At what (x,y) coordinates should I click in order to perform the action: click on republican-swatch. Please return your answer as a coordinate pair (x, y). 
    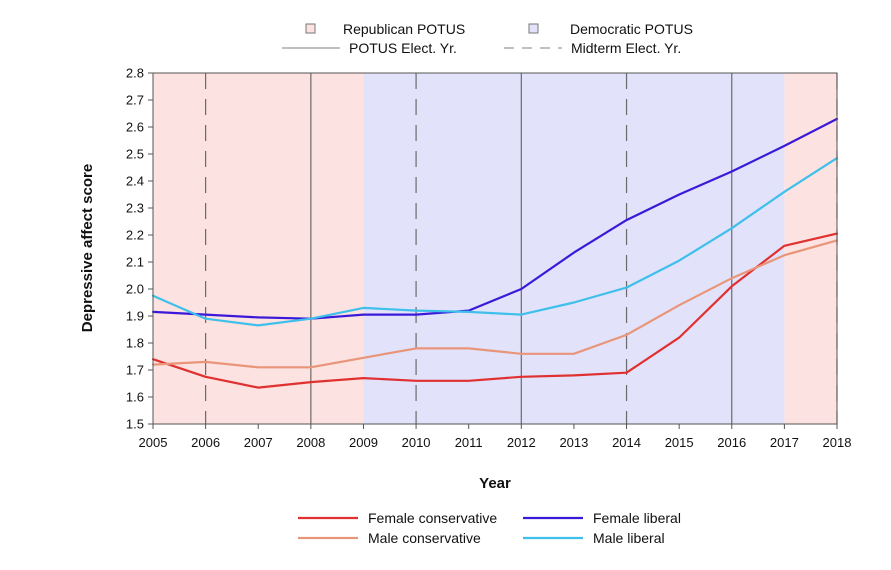
    Looking at the image, I should click on (310, 28).